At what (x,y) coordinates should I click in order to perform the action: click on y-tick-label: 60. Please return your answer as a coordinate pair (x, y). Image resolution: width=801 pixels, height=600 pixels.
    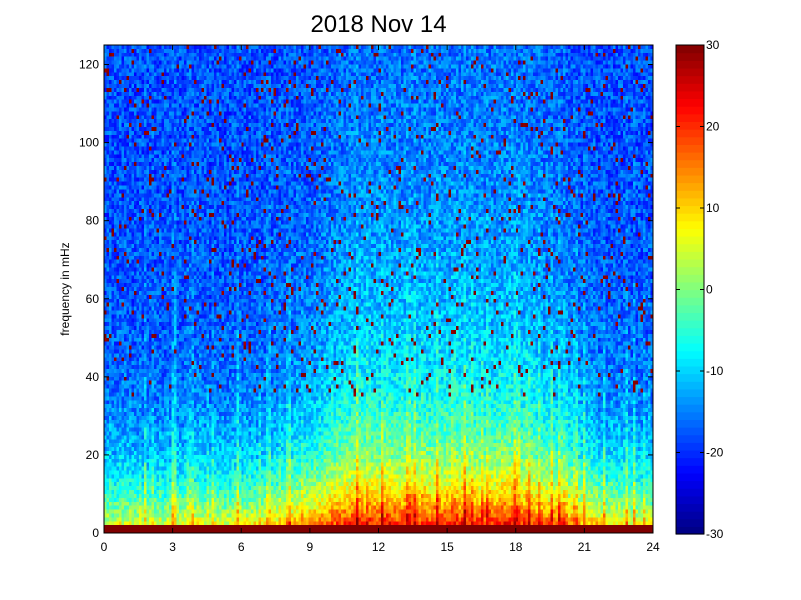
    Looking at the image, I should click on (93, 299).